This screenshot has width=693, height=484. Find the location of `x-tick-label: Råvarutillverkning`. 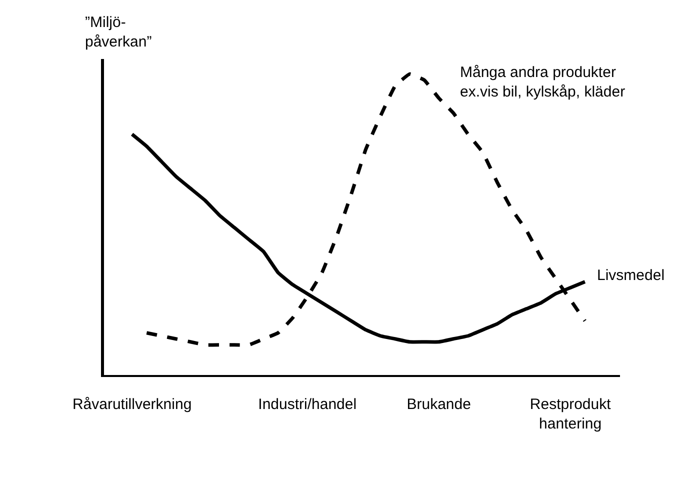

x-tick-label: Råvarutillverkning is located at coordinates (132, 404).